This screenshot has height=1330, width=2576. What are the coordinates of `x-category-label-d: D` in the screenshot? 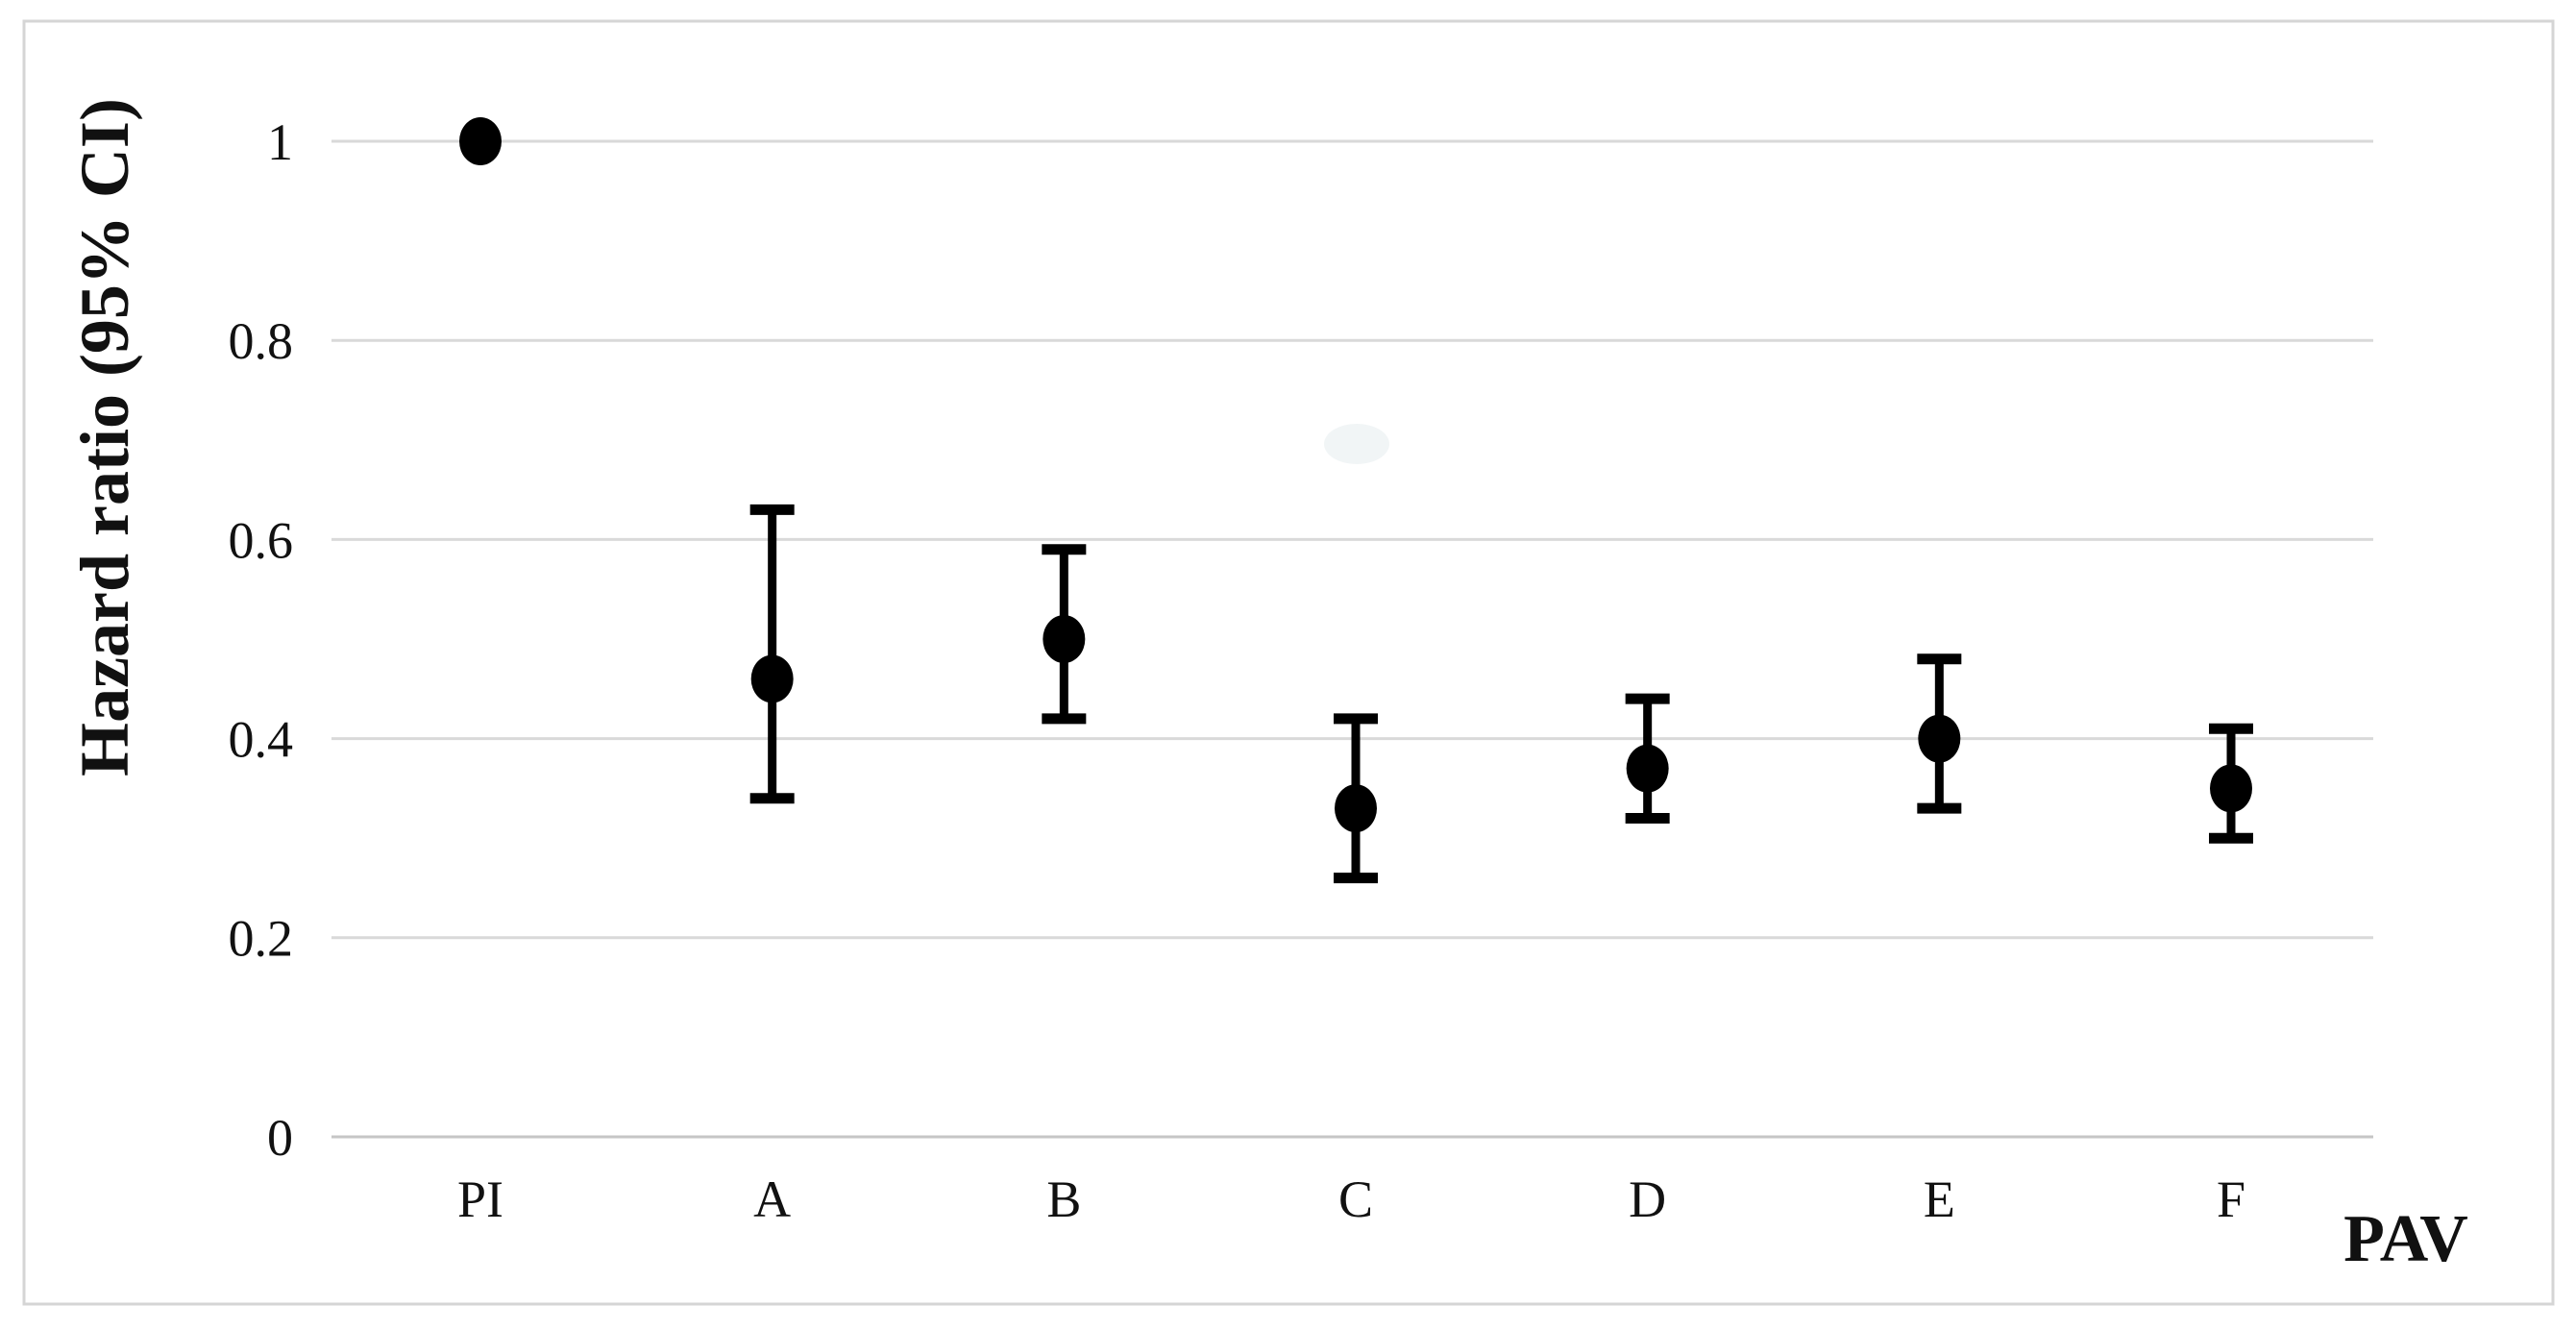 It's located at (1647, 1199).